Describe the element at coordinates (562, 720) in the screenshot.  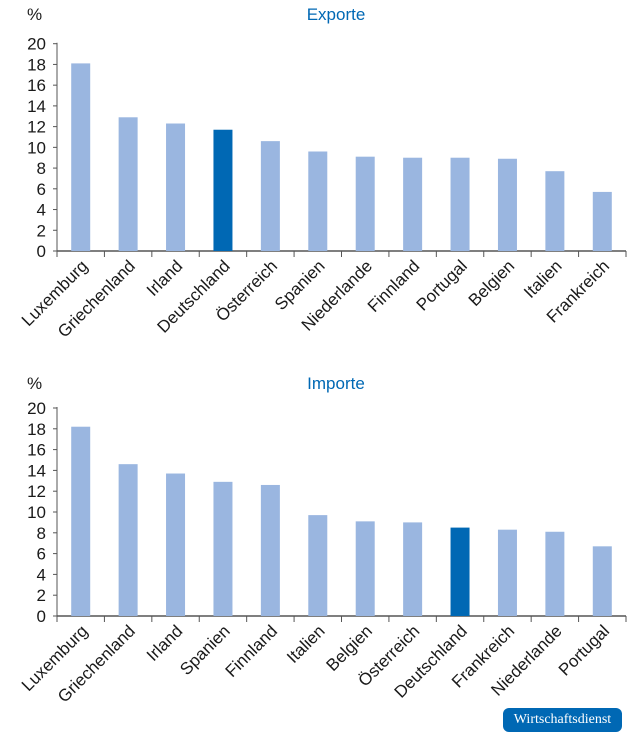
I see `publisher-badge: Wirtschaftsdienst` at that location.